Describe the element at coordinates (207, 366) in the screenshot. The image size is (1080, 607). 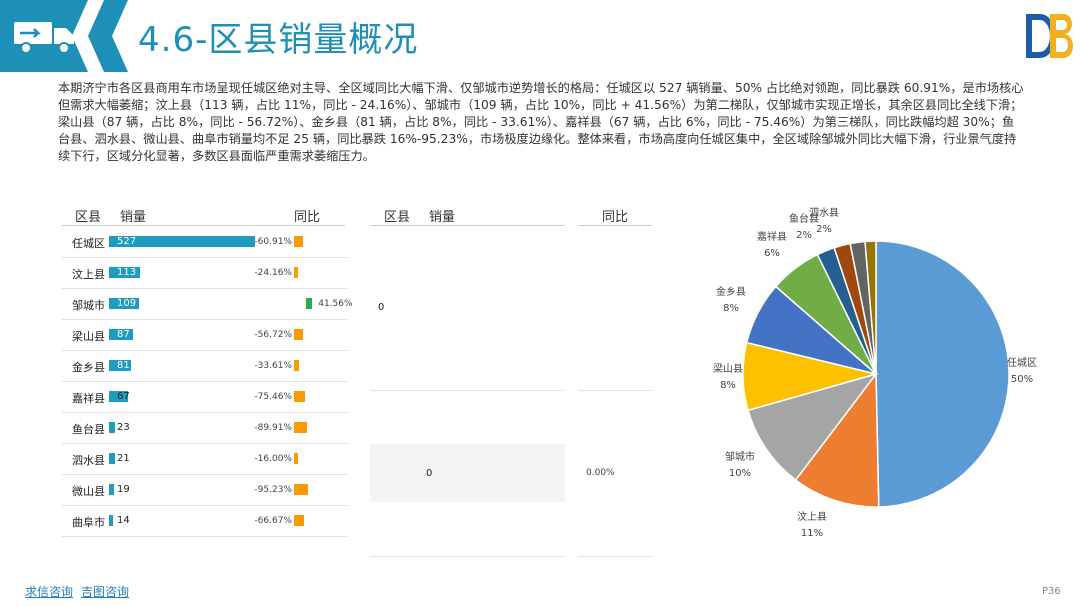
I see `table-row: 金乡县 81 -33.61%` at that location.